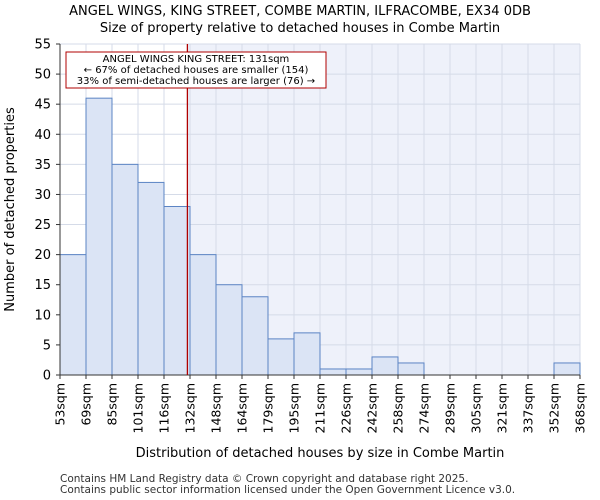 The width and height of the screenshot is (600, 500). I want to click on x-tick-label: 179sqm, so click(268, 408).